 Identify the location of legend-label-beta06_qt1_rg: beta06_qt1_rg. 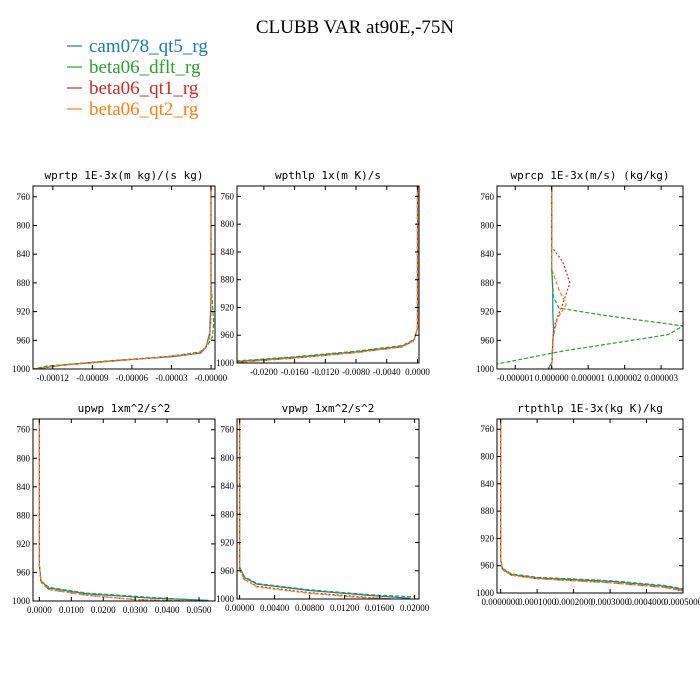
(144, 88).